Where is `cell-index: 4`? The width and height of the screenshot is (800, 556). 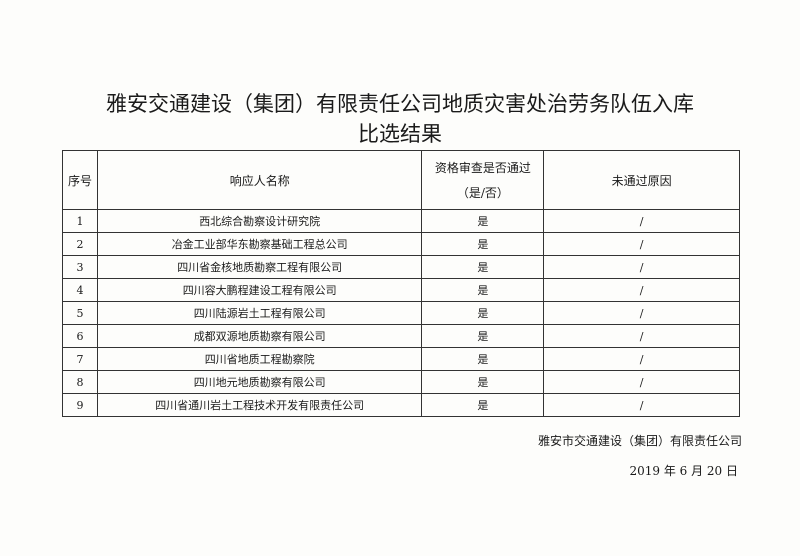 cell-index: 4 is located at coordinates (80, 290).